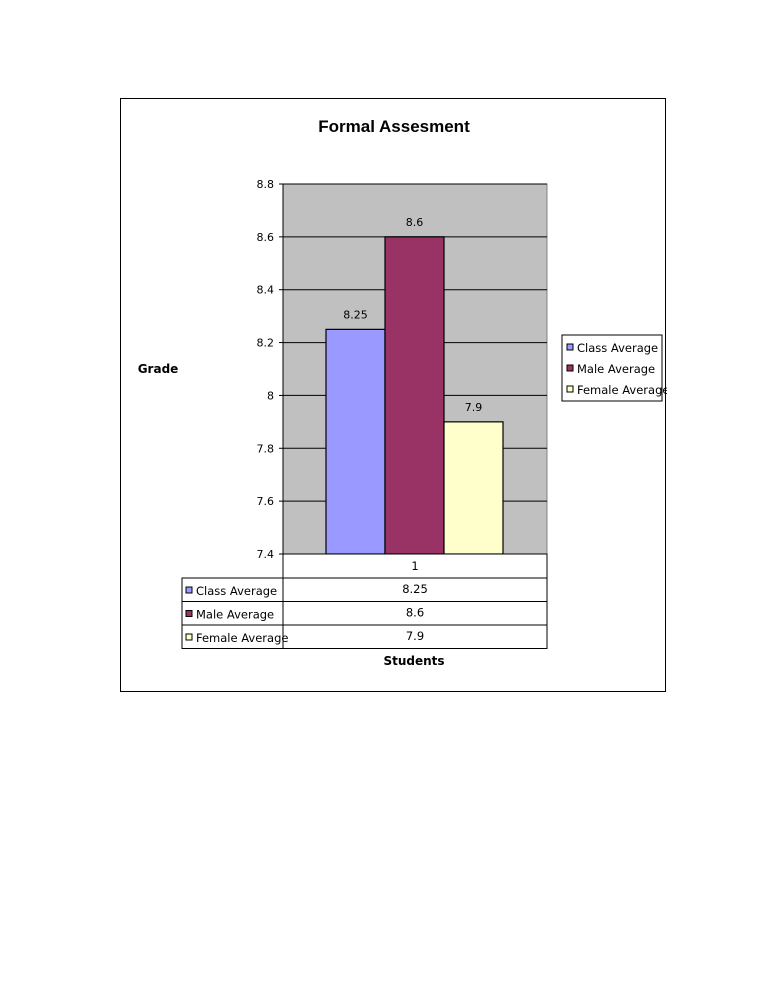  Describe the element at coordinates (473, 488) in the screenshot. I see `bar-female-average` at that location.